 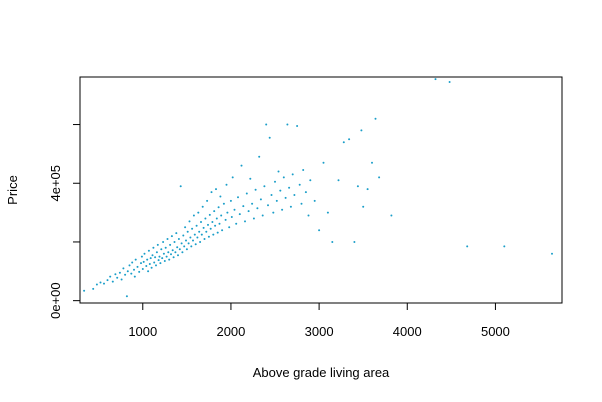 What do you see at coordinates (495, 331) in the screenshot?
I see `x-tick-label: 5000` at bounding box center [495, 331].